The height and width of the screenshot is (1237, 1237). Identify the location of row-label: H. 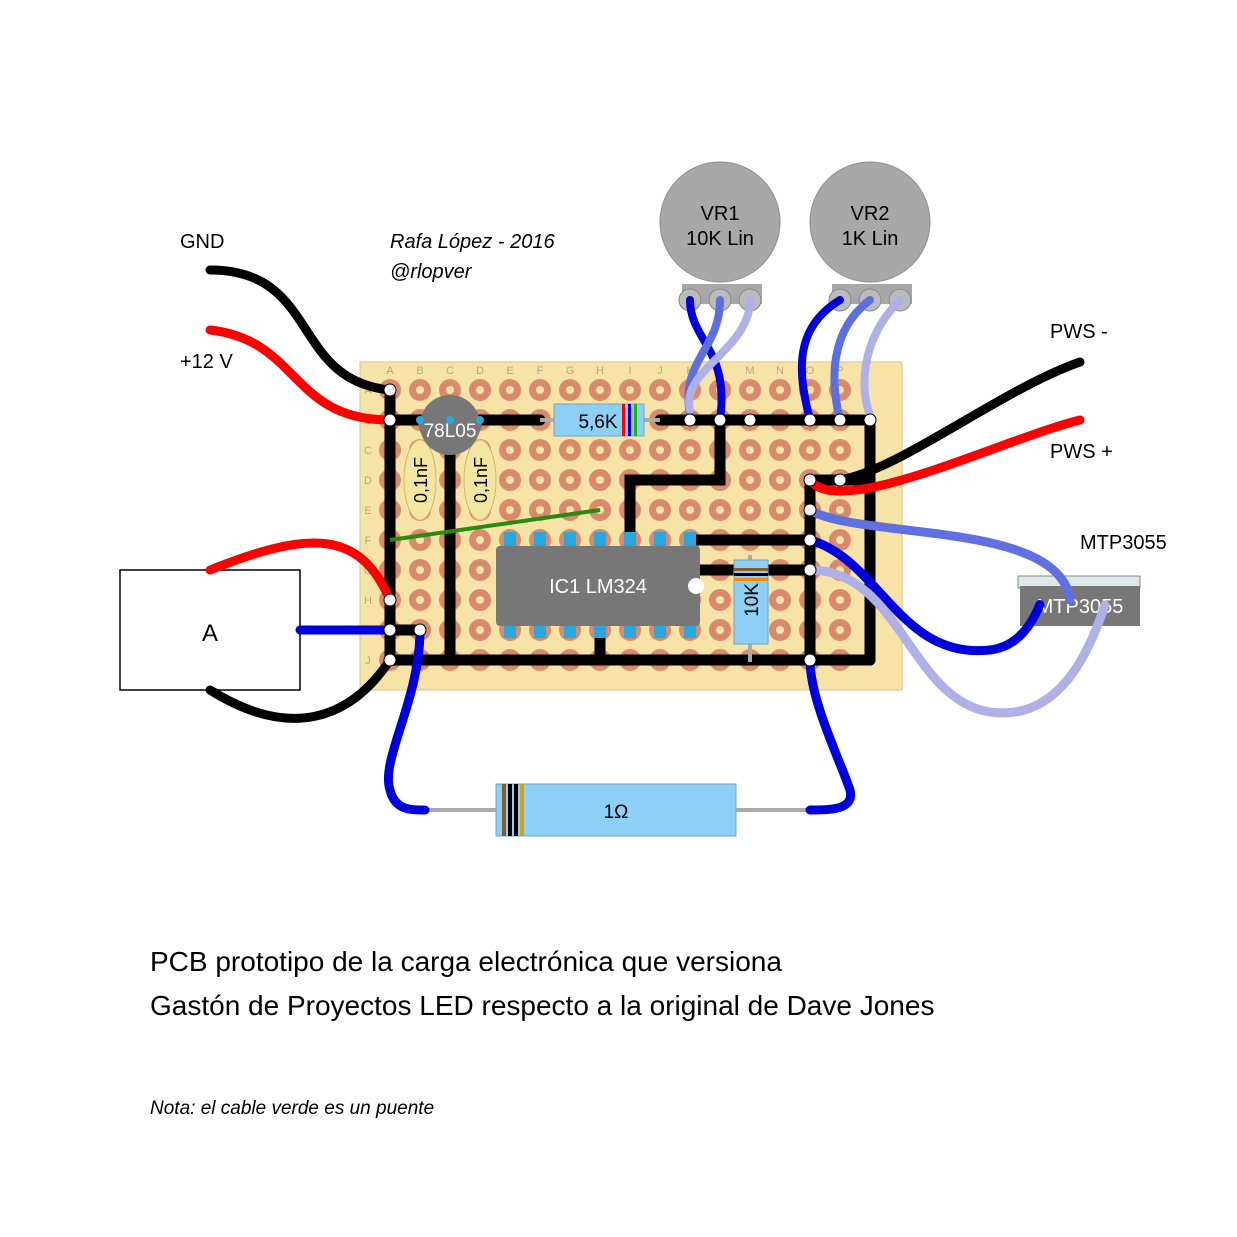
(368, 601).